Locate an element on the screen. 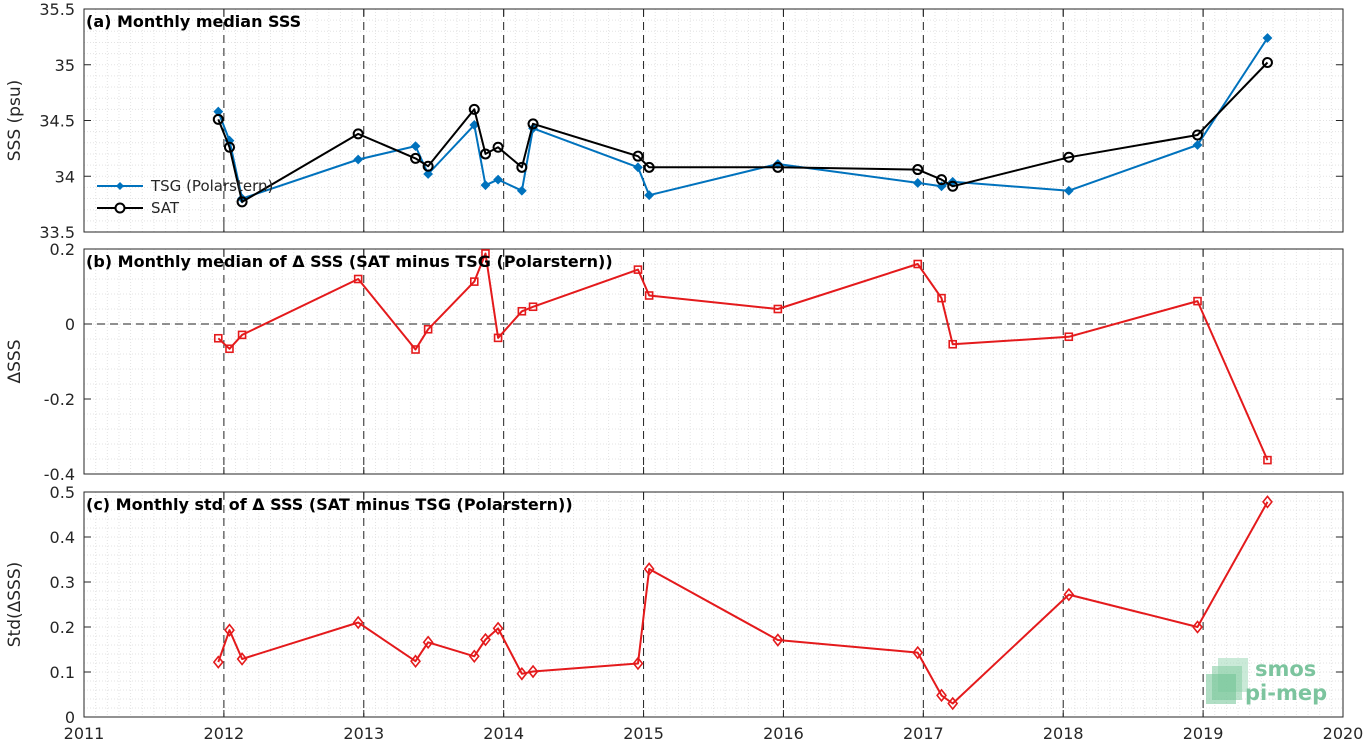 This screenshot has width=1368, height=745. legend-tsg-polarstern-label: TSG (Polarstern) is located at coordinates (211, 186).